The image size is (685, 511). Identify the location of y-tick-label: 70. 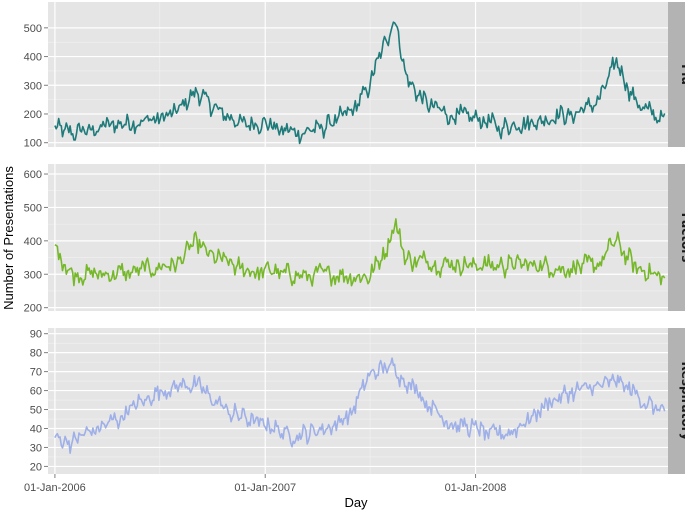
(36, 373).